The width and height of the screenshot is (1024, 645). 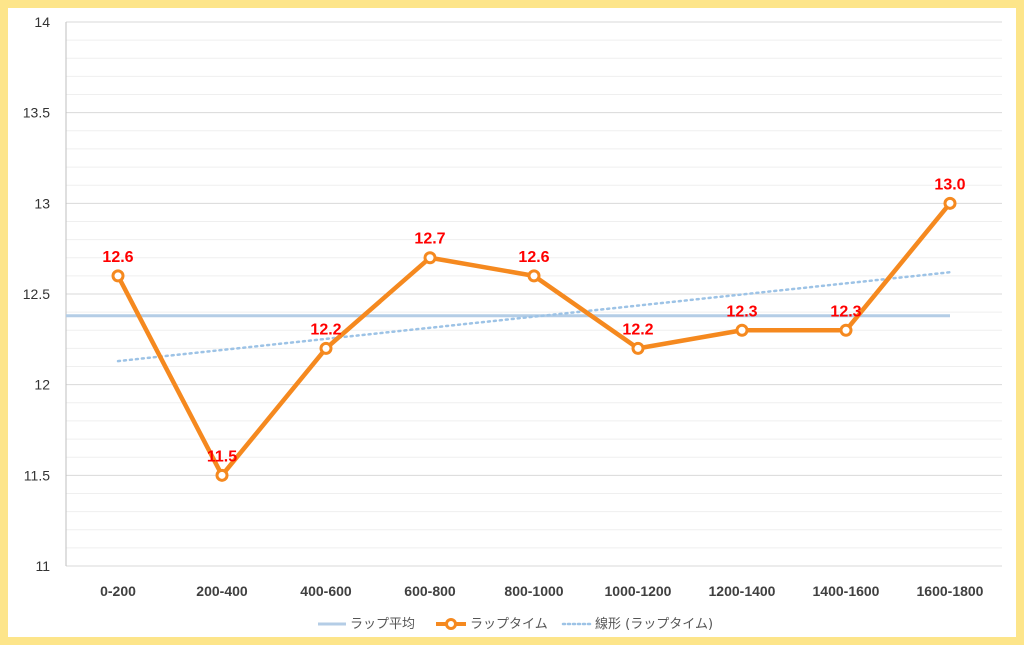 I want to click on data-label: 12.7, so click(x=429, y=239).